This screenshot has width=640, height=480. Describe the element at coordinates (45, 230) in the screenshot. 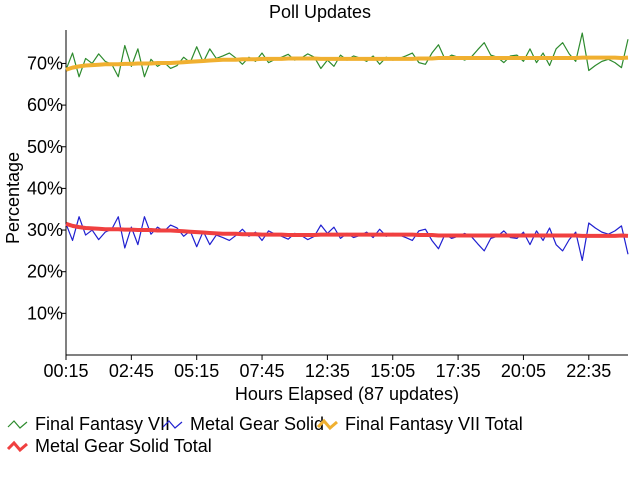

I see `y-tick-label: 30%` at that location.